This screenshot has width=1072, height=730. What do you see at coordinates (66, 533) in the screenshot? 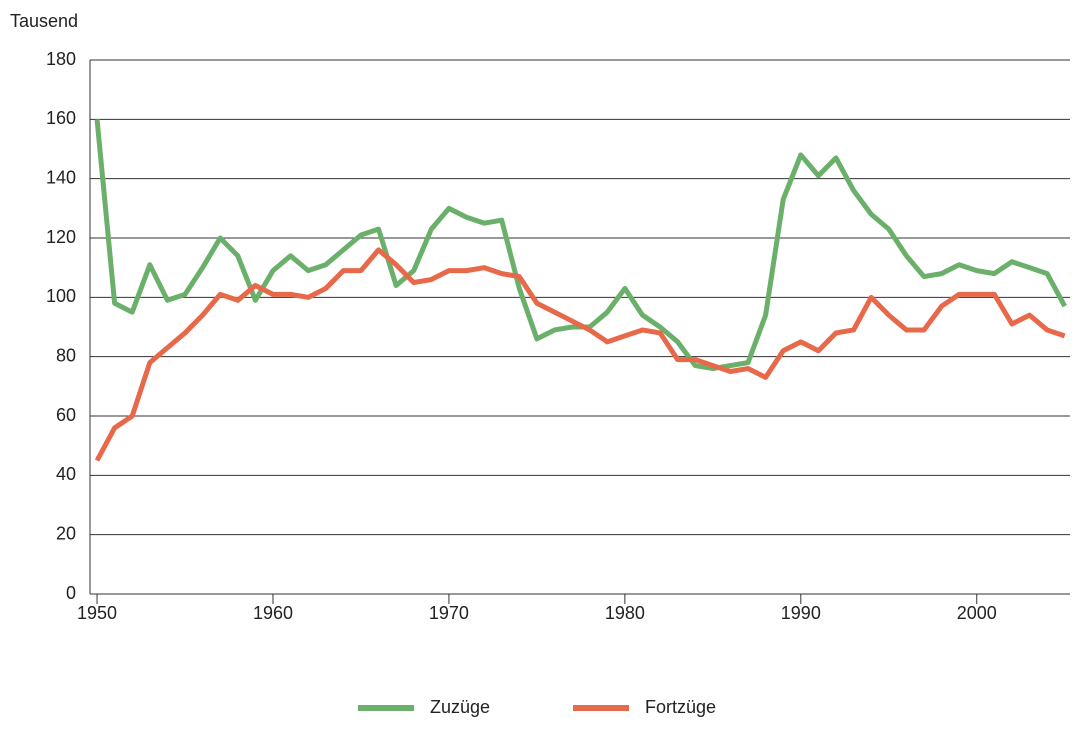
I see `y-tick-label: 20` at bounding box center [66, 533].